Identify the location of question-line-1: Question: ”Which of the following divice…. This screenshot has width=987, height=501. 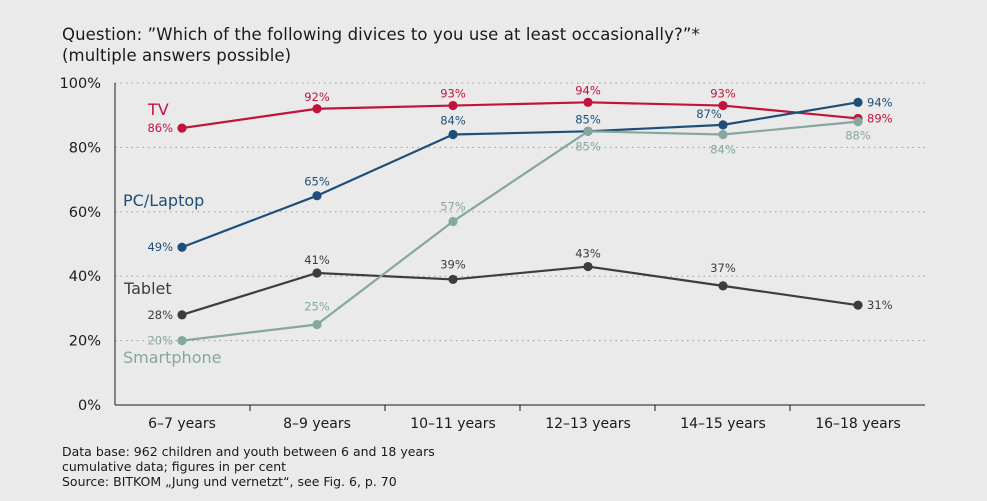
(381, 34).